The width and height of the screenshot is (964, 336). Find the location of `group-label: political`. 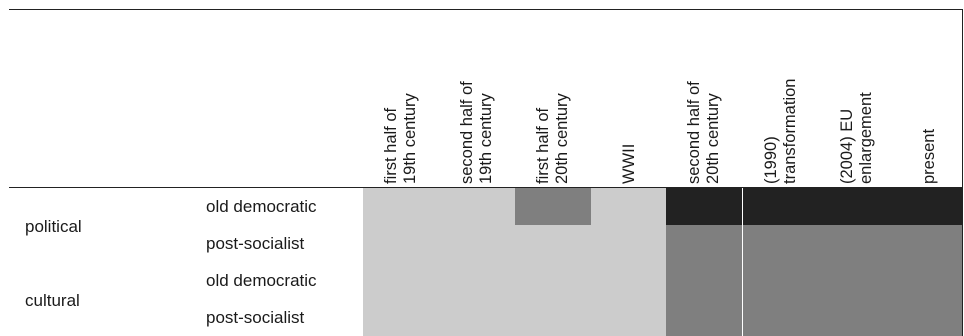

group-label: political is located at coordinates (53, 226).